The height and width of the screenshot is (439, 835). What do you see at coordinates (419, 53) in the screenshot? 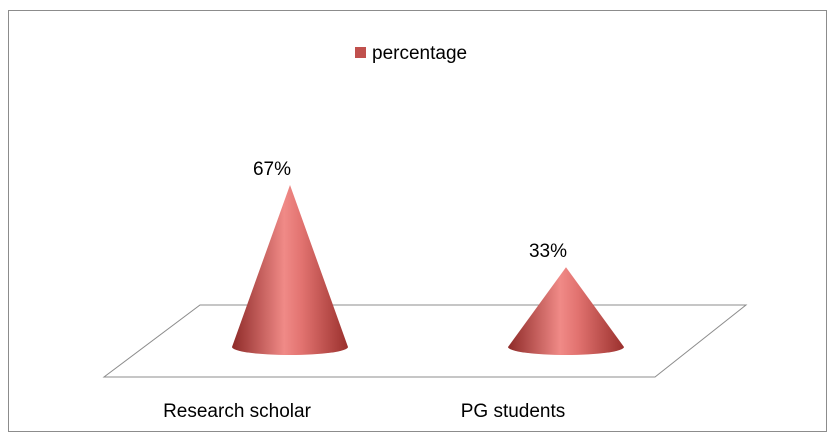
I see `legend-label: percentage` at bounding box center [419, 53].